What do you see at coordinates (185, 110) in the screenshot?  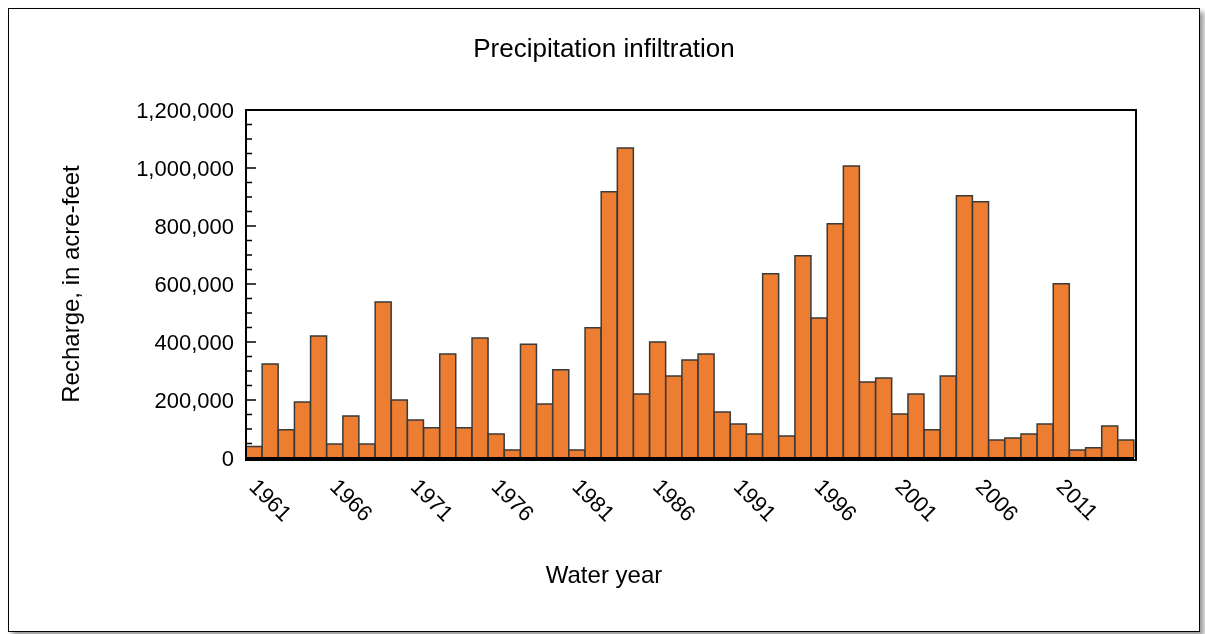 I see `y-tick-label: 1,200,000` at bounding box center [185, 110].